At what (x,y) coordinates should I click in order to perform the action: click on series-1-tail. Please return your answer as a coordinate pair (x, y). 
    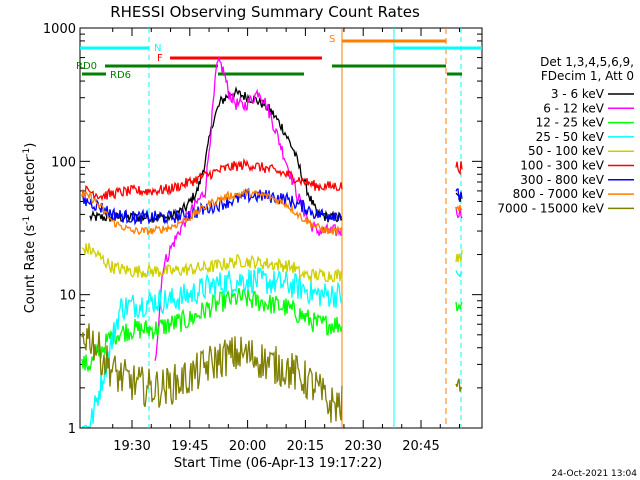
    Looking at the image, I should click on (459, 212).